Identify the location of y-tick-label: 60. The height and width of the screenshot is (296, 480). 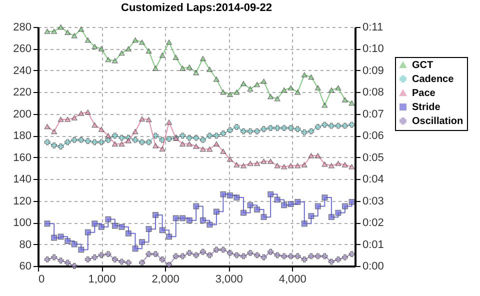
(25, 266).